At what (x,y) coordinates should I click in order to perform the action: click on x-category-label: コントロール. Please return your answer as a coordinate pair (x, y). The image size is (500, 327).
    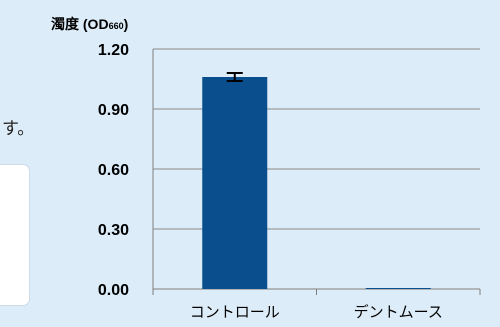
    Looking at the image, I should click on (235, 312).